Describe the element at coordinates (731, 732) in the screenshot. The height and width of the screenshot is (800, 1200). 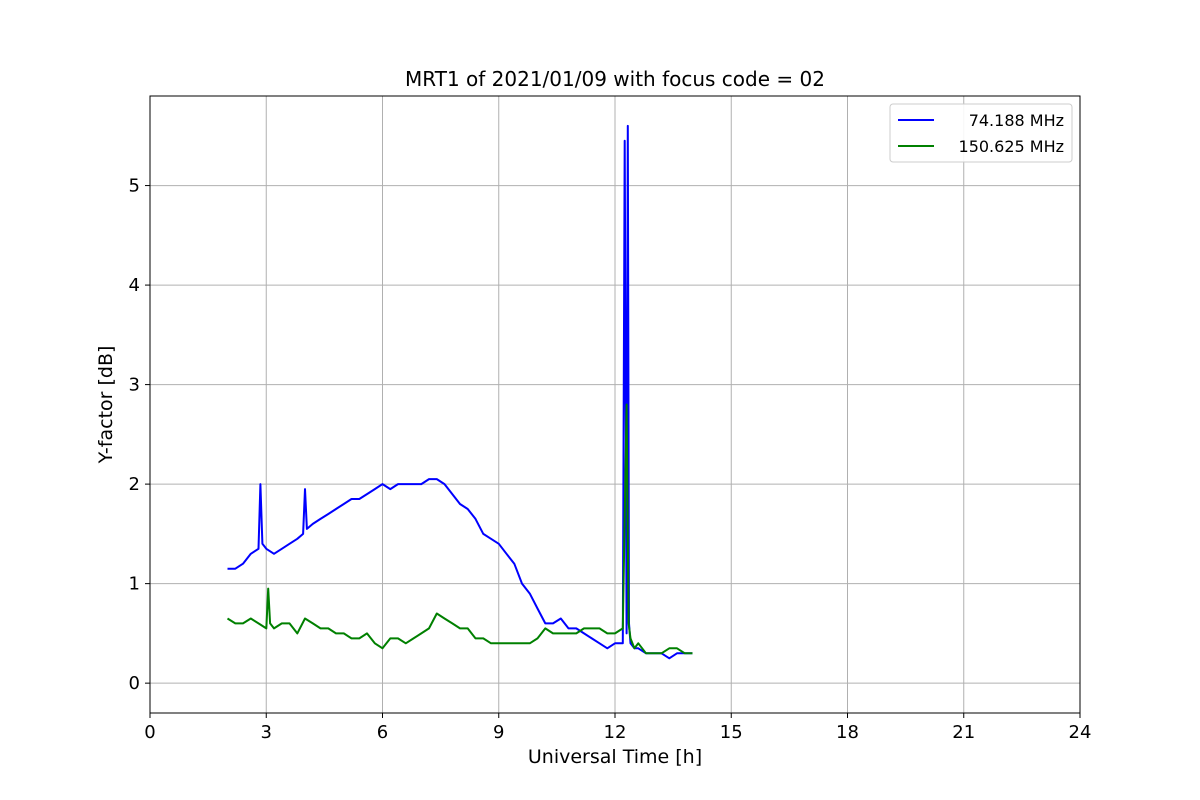
I see `x-tick-label: 15` at that location.